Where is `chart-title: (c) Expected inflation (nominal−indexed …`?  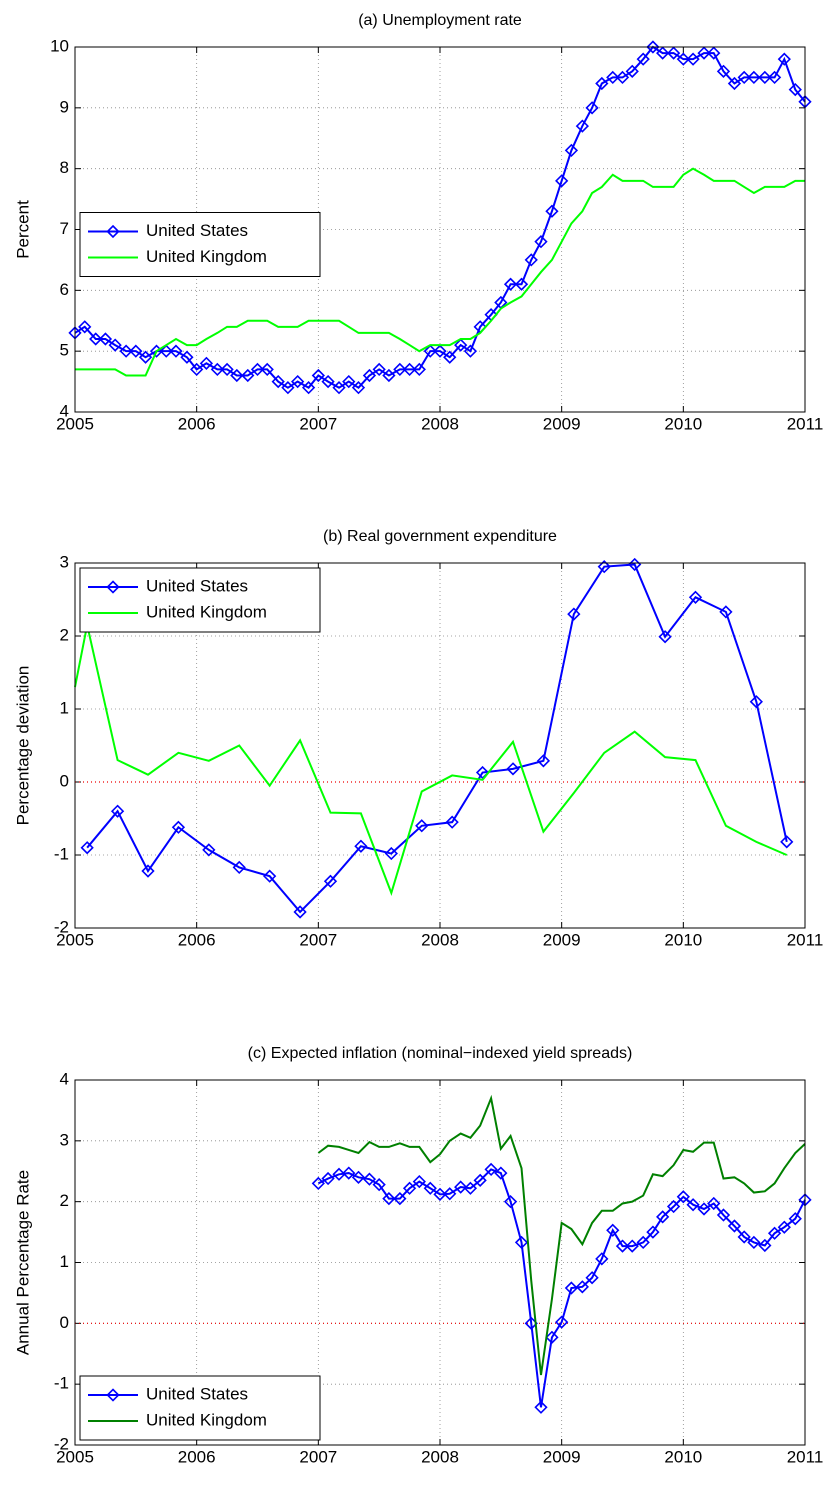
chart-title: (c) Expected inflation (nominal−indexed … is located at coordinates (440, 1053).